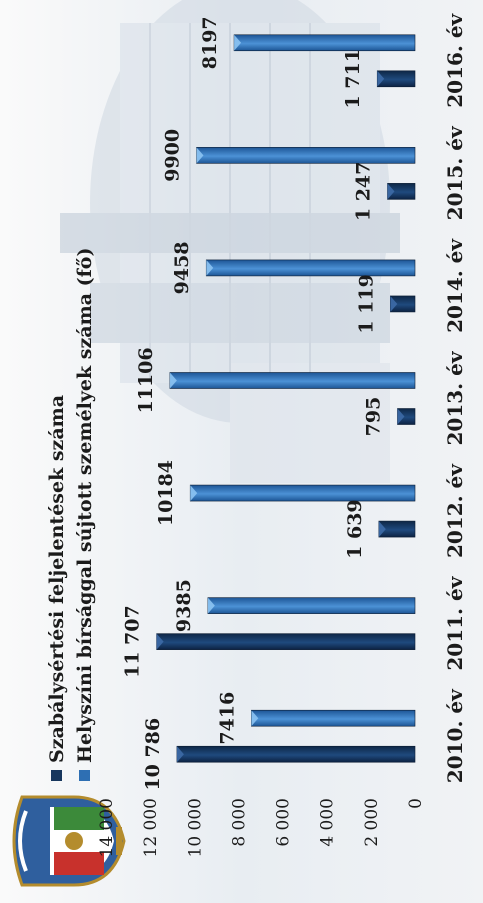  What do you see at coordinates (455, 735) in the screenshot?
I see `x-category-label: 2010. év` at bounding box center [455, 735].